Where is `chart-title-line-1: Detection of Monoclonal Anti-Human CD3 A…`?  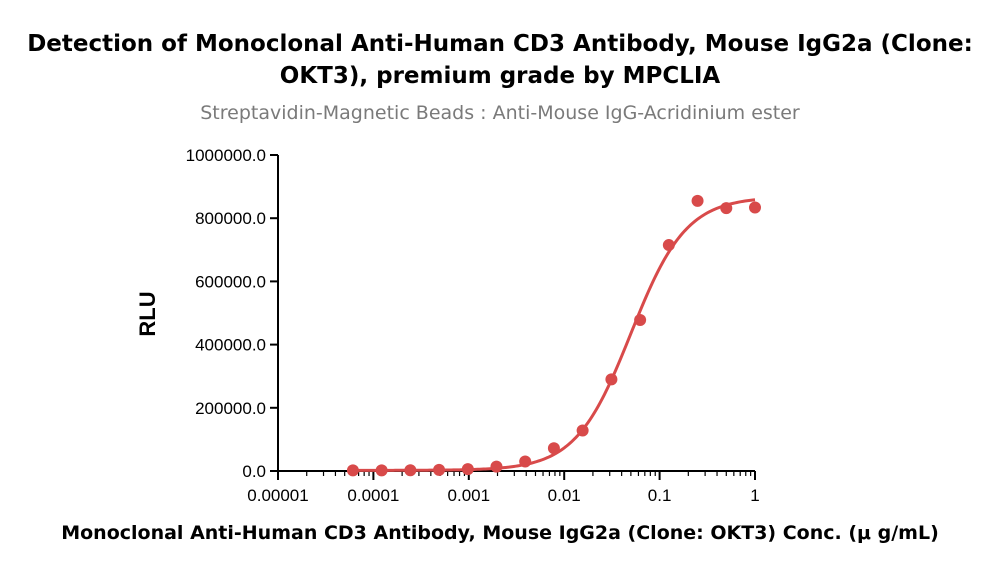 chart-title-line-1: Detection of Monoclonal Anti-Human CD3 A… is located at coordinates (500, 44).